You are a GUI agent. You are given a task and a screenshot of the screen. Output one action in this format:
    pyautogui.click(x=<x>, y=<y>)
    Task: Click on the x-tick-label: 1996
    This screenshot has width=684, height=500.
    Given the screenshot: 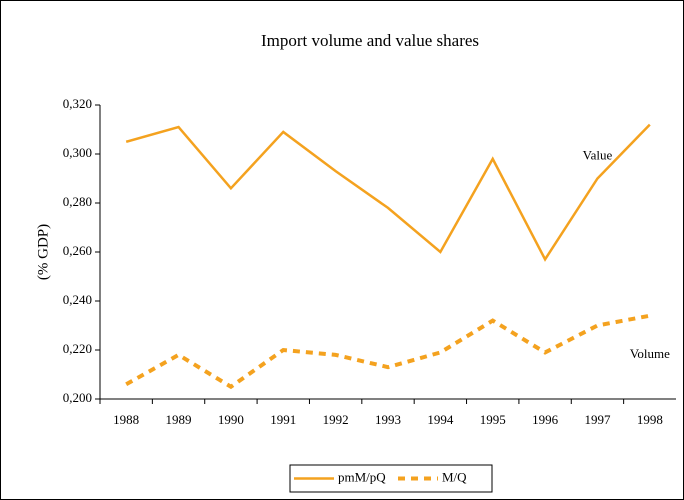 What is the action you would take?
    pyautogui.click(x=545, y=419)
    